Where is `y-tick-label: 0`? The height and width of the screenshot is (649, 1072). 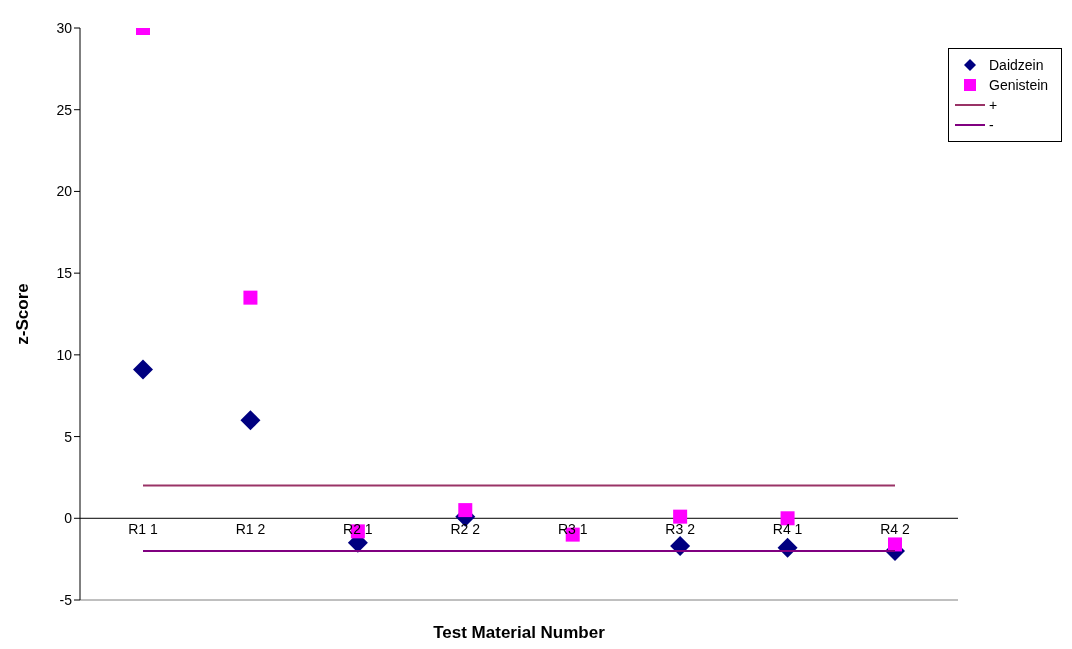 y-tick-label: 0 is located at coordinates (68, 518).